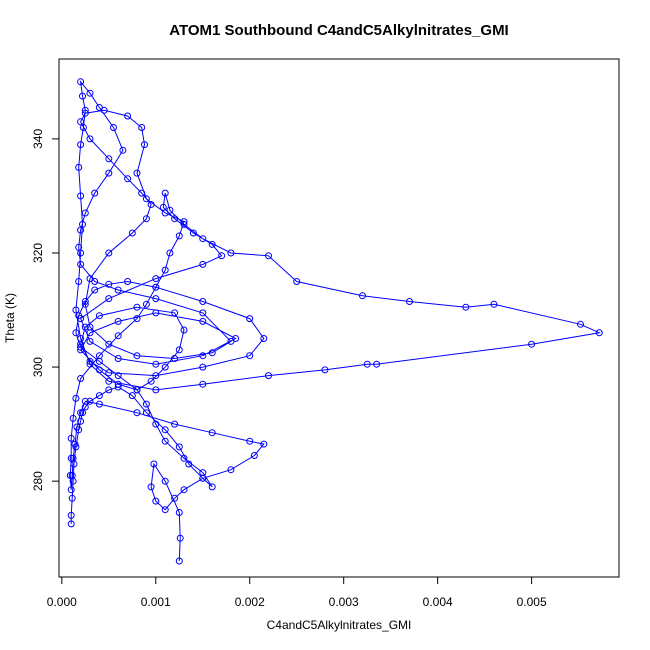  I want to click on y-tick-label: 300, so click(38, 367).